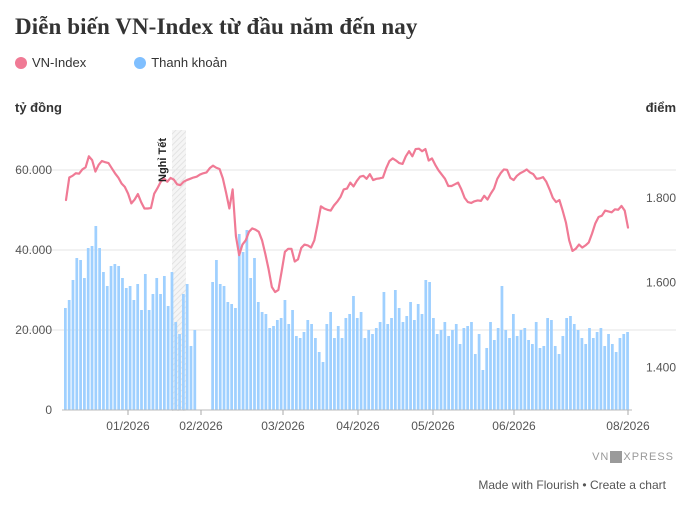 Image resolution: width=692 pixels, height=505 pixels. What do you see at coordinates (50, 62) in the screenshot?
I see `legend-item-vnindex: VN-Index` at bounding box center [50, 62].